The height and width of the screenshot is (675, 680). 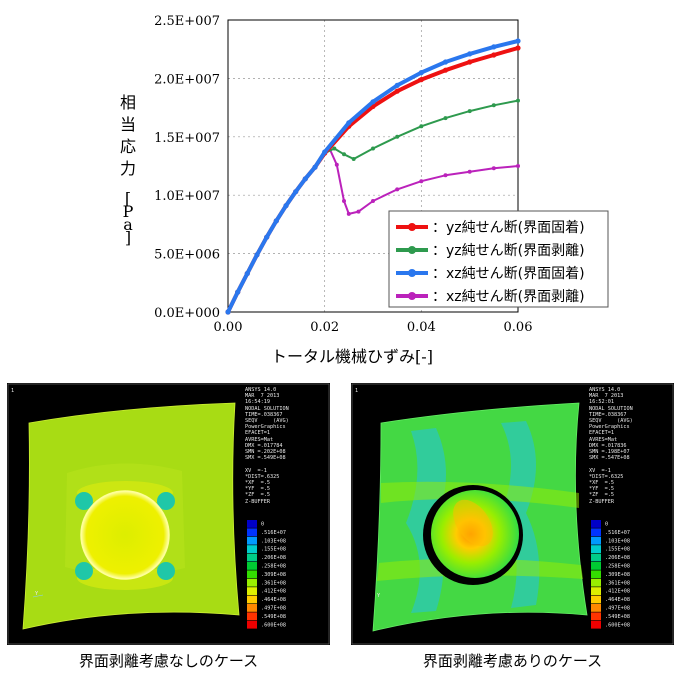 What do you see at coordinates (273, 625) in the screenshot?
I see `color-scale-label: .600E+08` at bounding box center [273, 625].